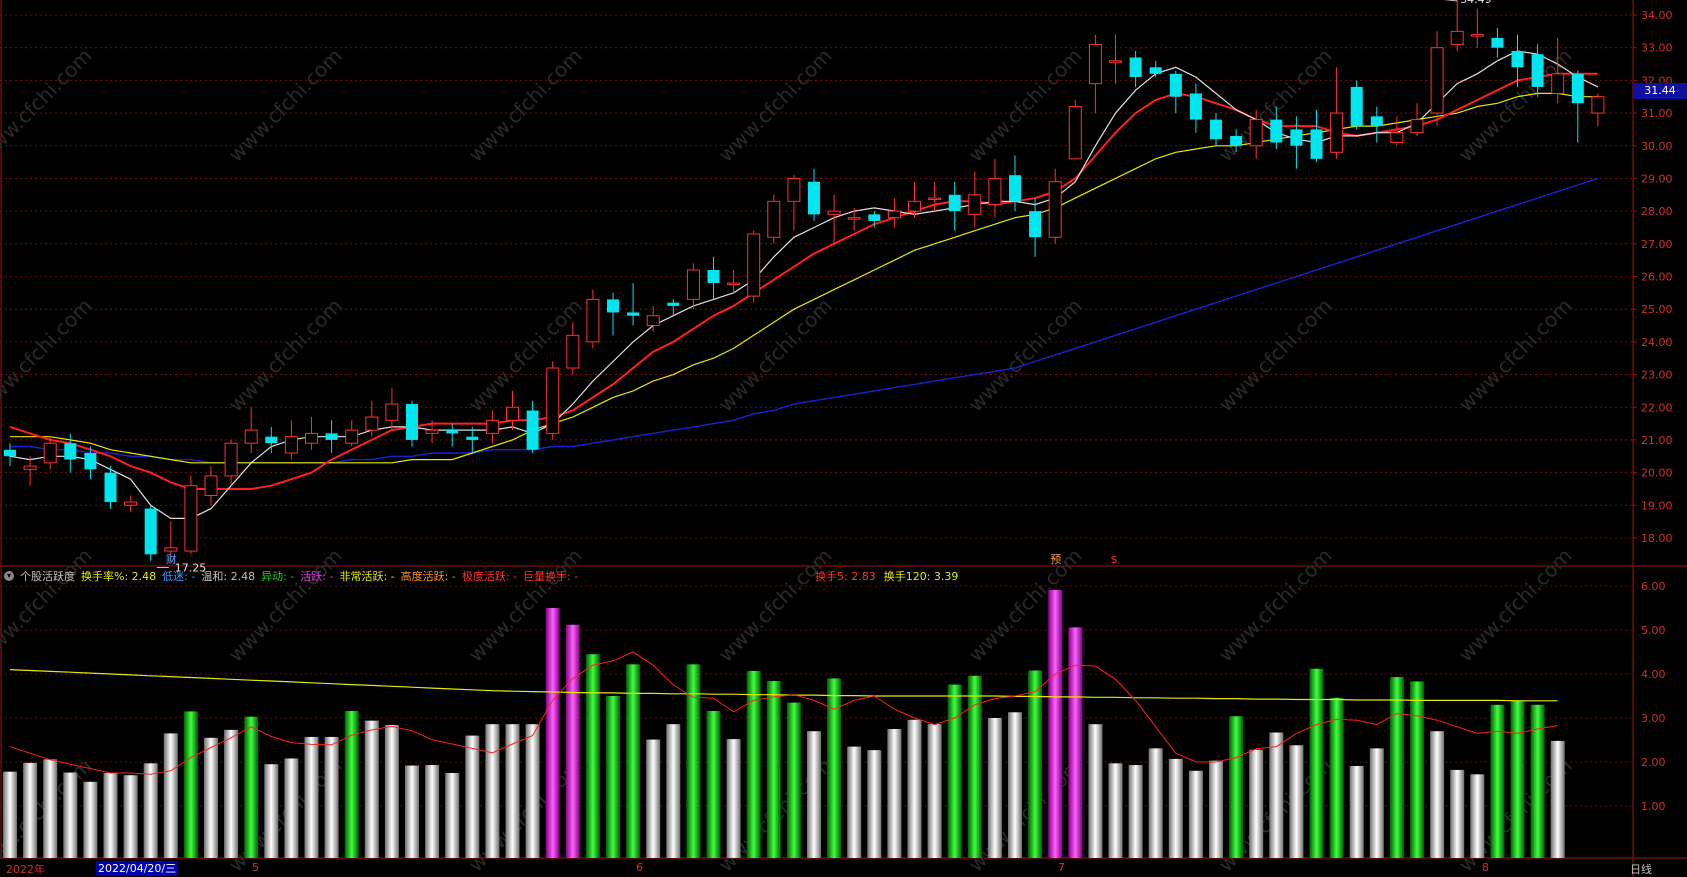  I want to click on indicator-name: 个股活跃度, so click(47, 576).